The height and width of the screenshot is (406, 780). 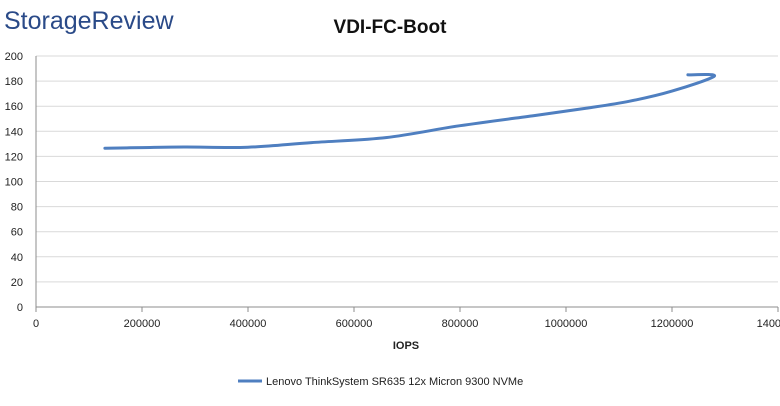 What do you see at coordinates (14, 107) in the screenshot?
I see `y-tick-label: 160` at bounding box center [14, 107].